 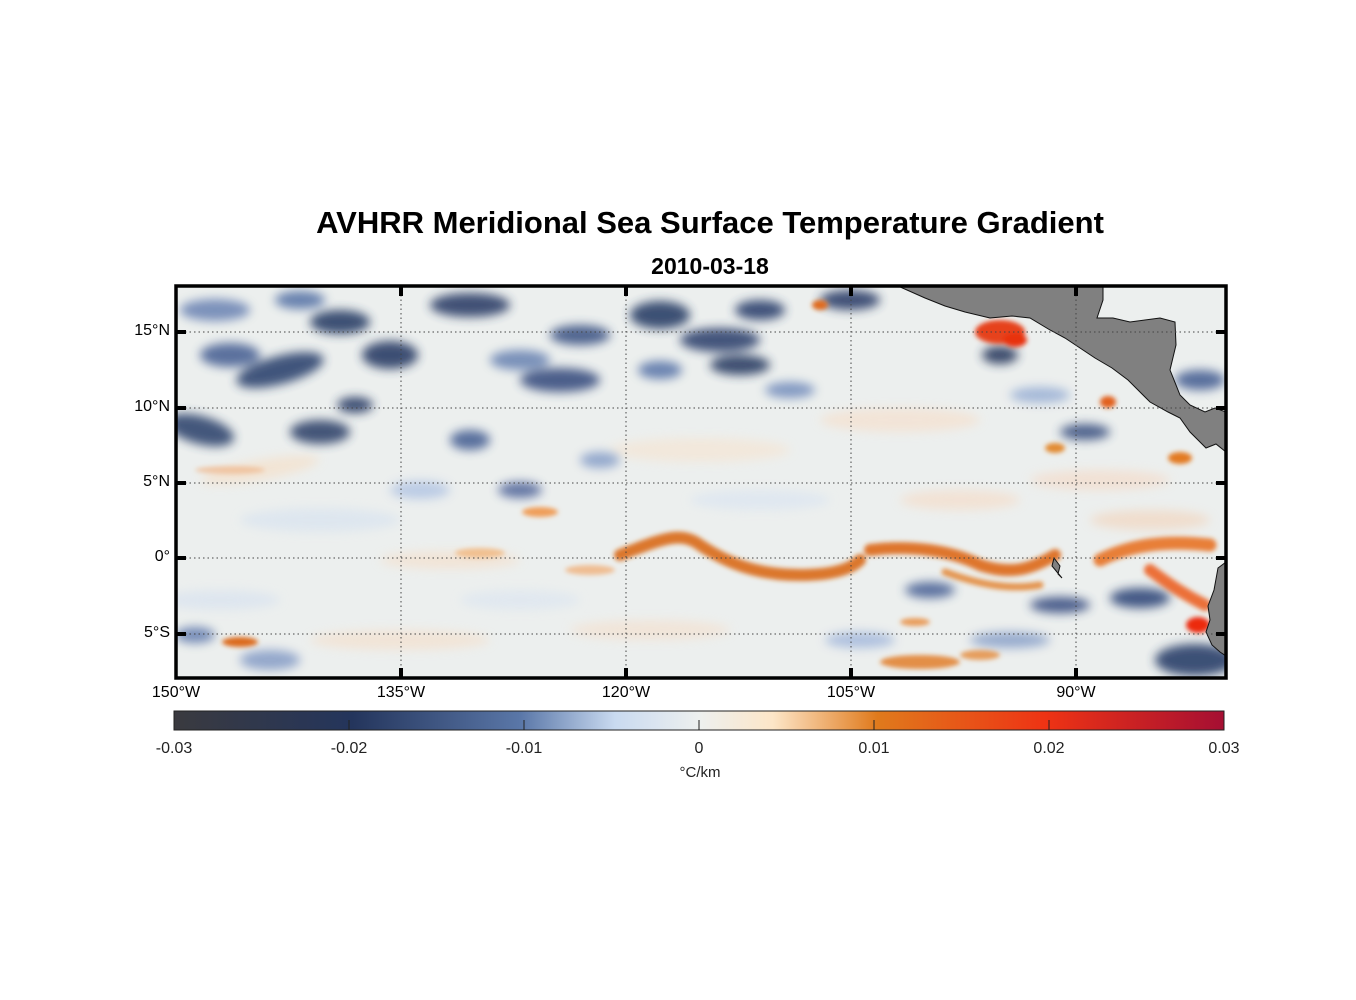 I want to click on lat-label-10n: 10°N, so click(x=152, y=406).